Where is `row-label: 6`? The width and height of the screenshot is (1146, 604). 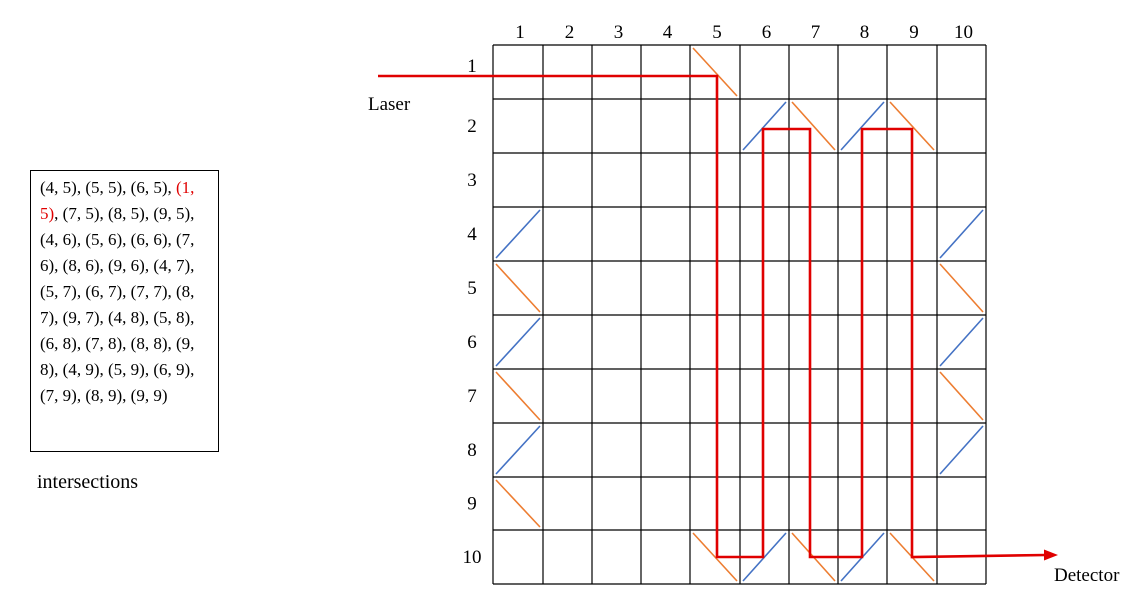 row-label: 6 is located at coordinates (472, 342).